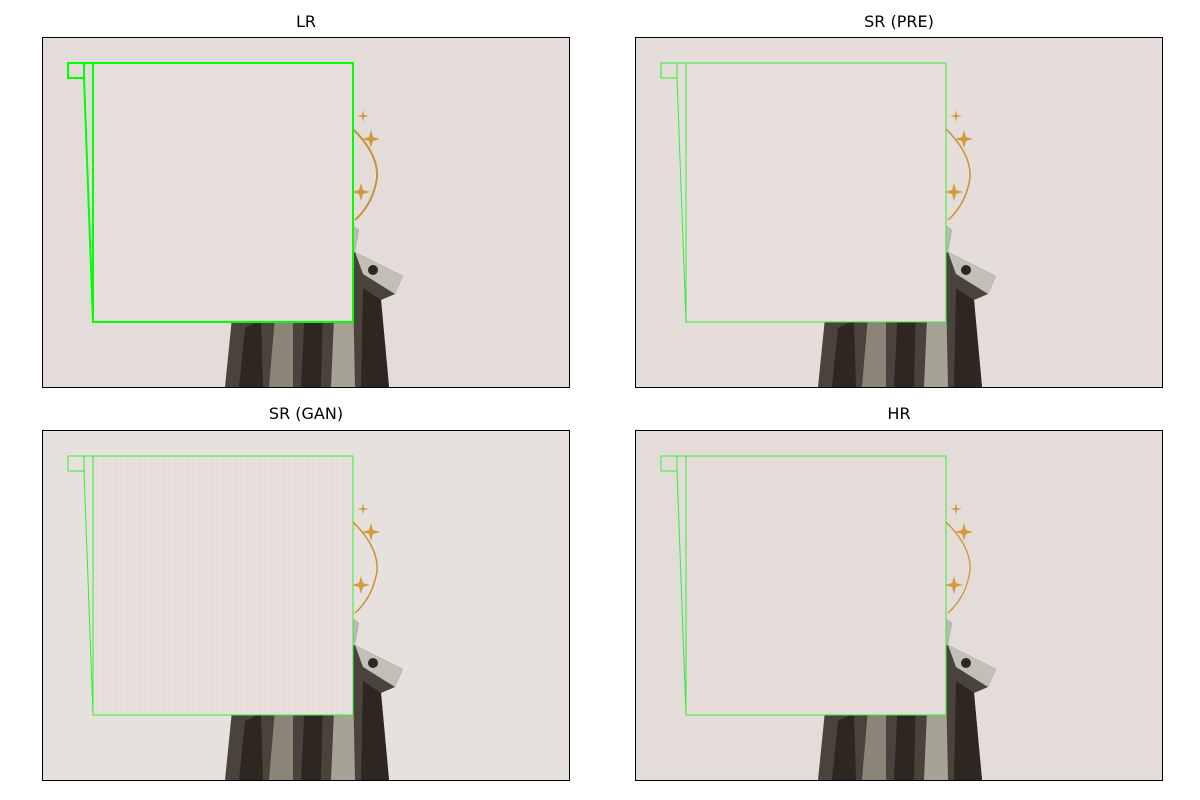  What do you see at coordinates (306, 21) in the screenshot?
I see `panel-title-lr: LR` at bounding box center [306, 21].